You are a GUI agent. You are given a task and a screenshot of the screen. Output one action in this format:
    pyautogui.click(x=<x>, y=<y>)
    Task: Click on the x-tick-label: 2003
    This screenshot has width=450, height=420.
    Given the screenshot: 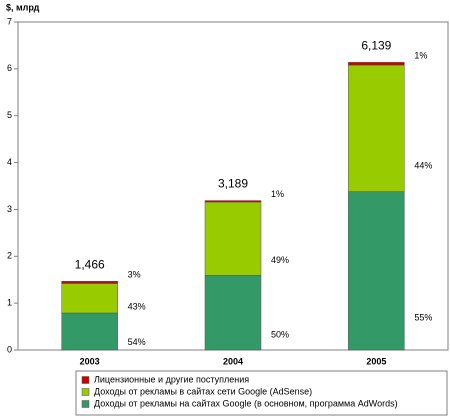 What is the action you would take?
    pyautogui.click(x=90, y=361)
    